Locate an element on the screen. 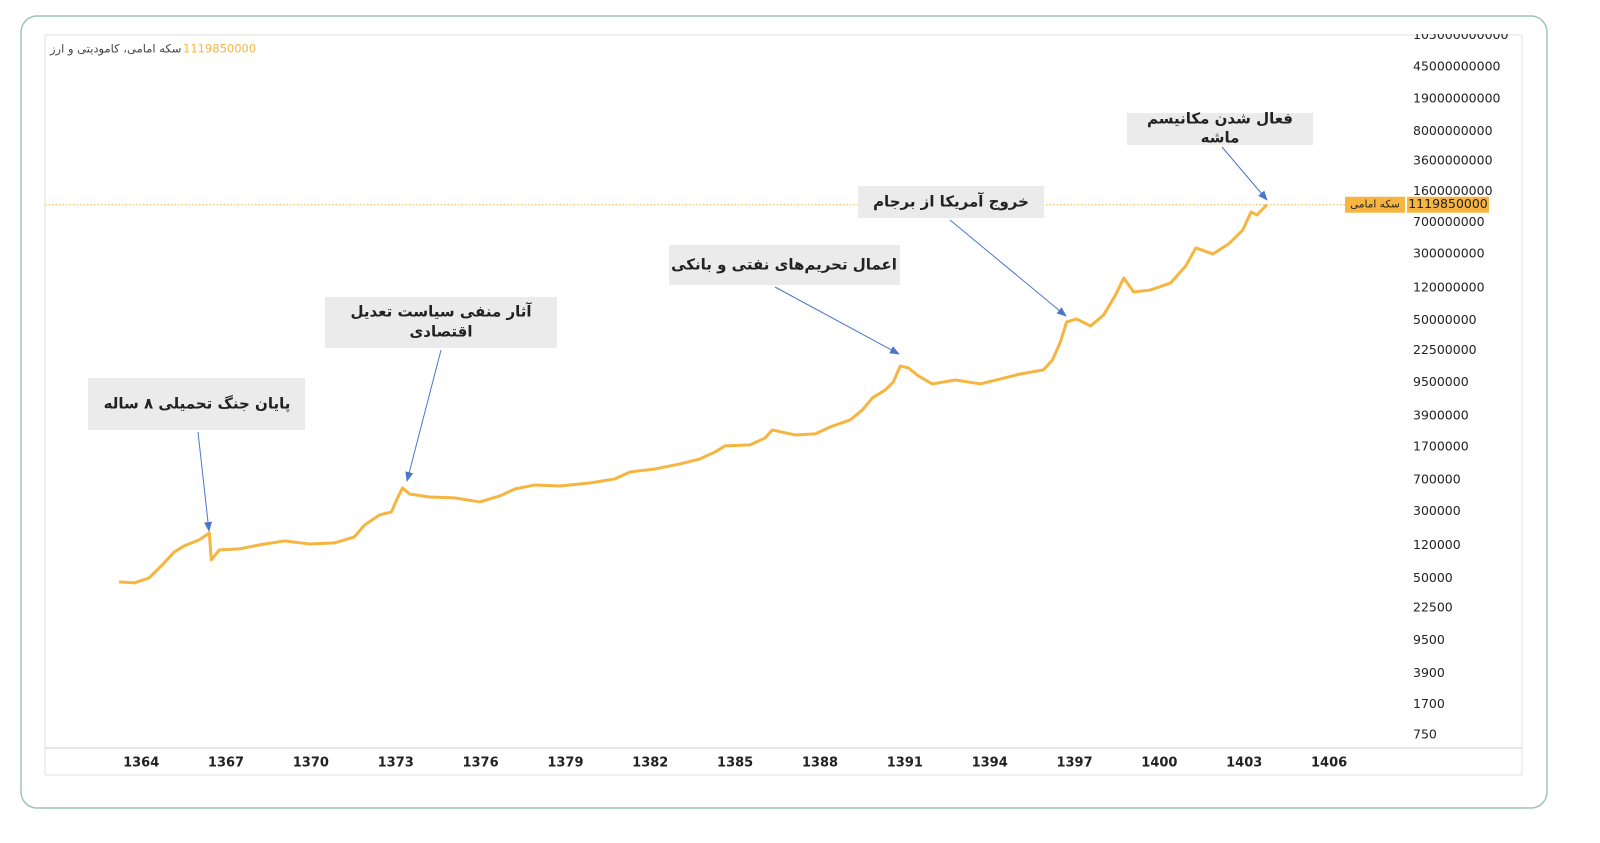 This screenshot has height=843, width=1600. y-tick-label: 45000000000 is located at coordinates (1457, 65).